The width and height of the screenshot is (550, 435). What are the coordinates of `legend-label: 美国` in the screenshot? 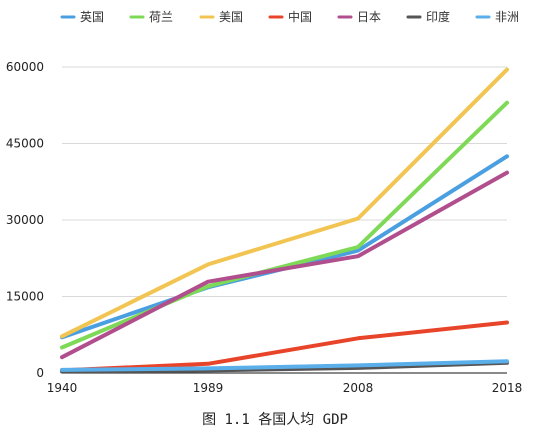 It's located at (231, 17).